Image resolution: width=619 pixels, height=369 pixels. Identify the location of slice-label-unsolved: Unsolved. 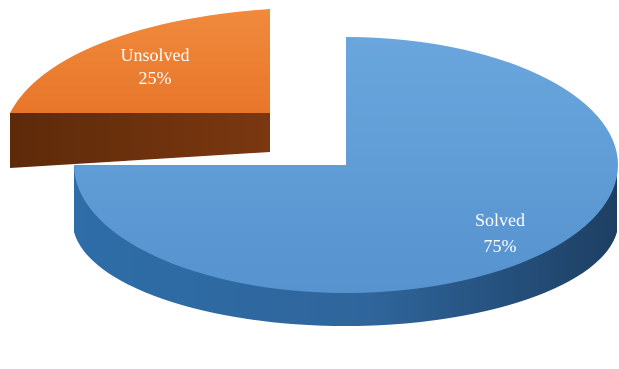
(155, 55).